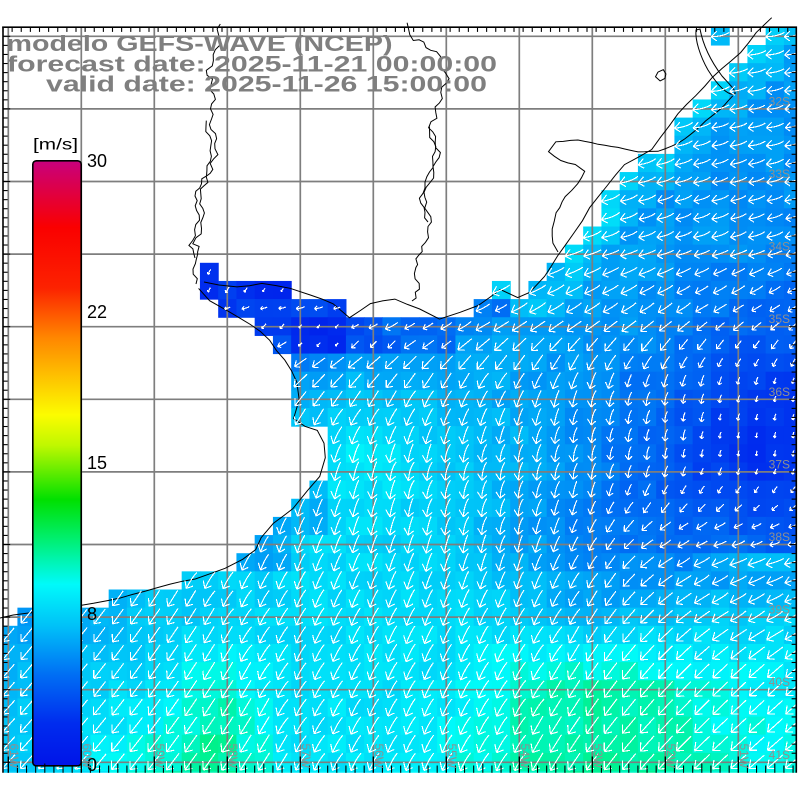 This screenshot has height=800, width=800. What do you see at coordinates (744, 756) in the screenshot?
I see `svg-text: 51W` at bounding box center [744, 756].